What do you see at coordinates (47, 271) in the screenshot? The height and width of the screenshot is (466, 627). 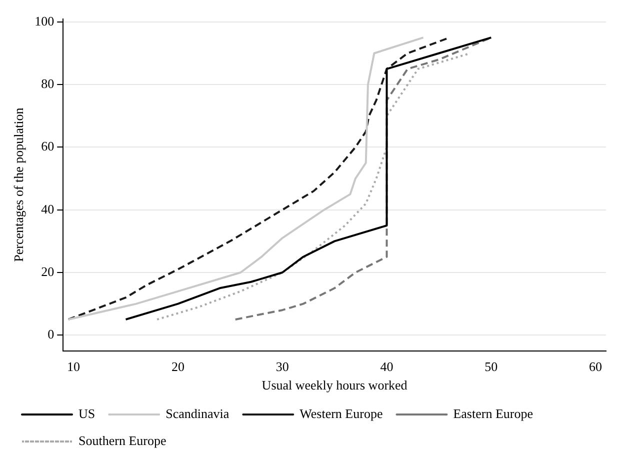 I see `y-tick-label: 20` at bounding box center [47, 271].